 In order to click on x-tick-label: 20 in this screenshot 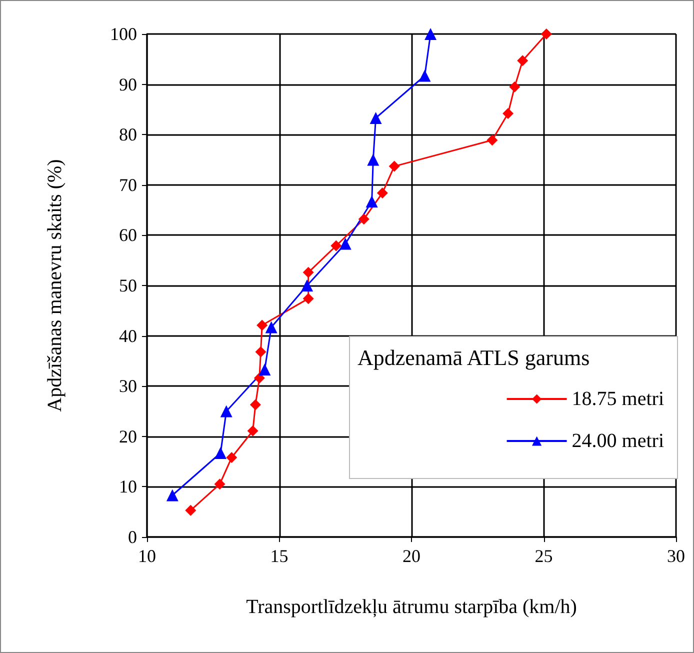, I will do `click(411, 556)`.